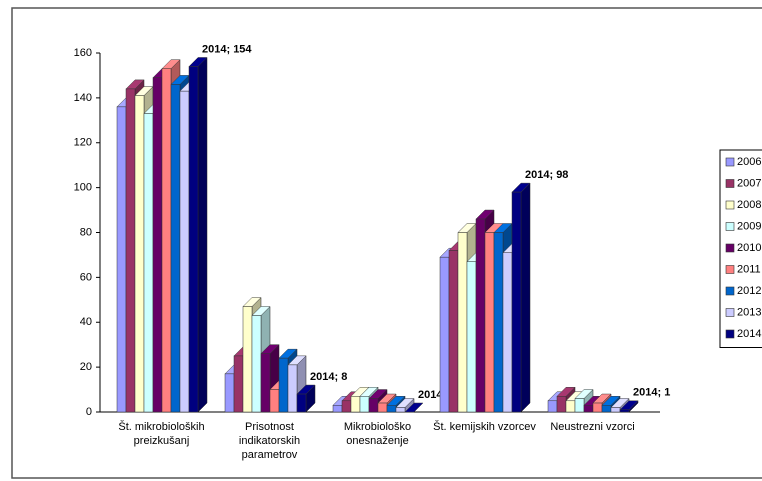  Describe the element at coordinates (161, 434) in the screenshot. I see `x-tick-label: Št. mikrobioloških preizkušanj` at that location.